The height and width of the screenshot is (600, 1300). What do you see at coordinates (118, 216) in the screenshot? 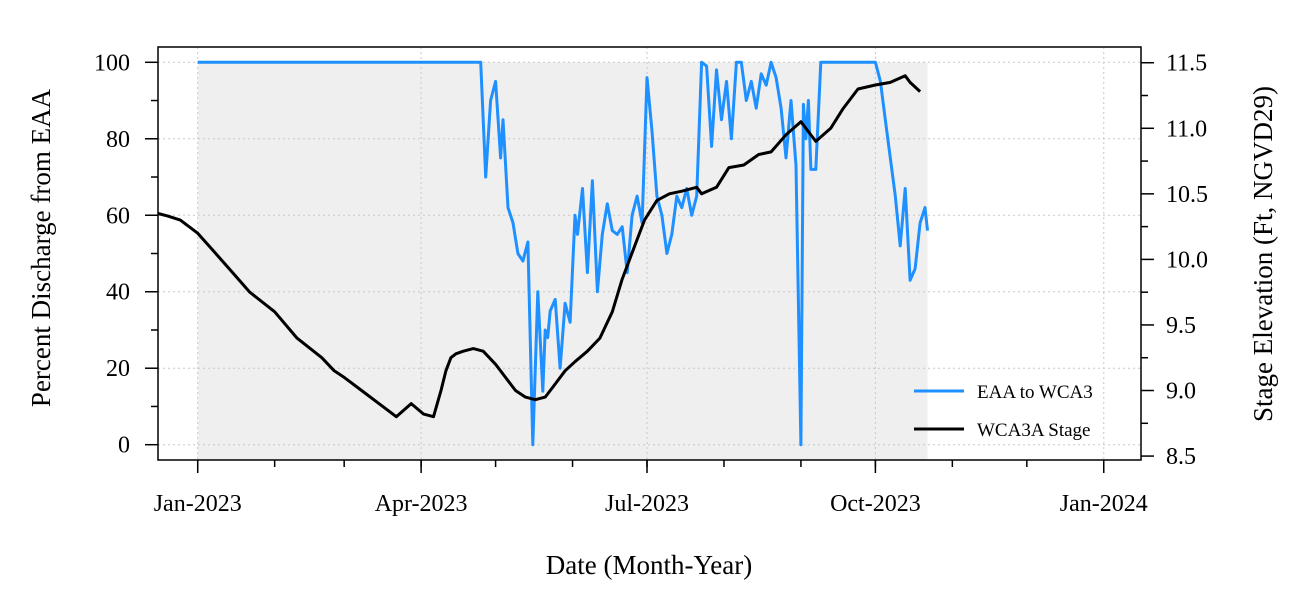
I see `left-y-tick-label: 60` at bounding box center [118, 216].